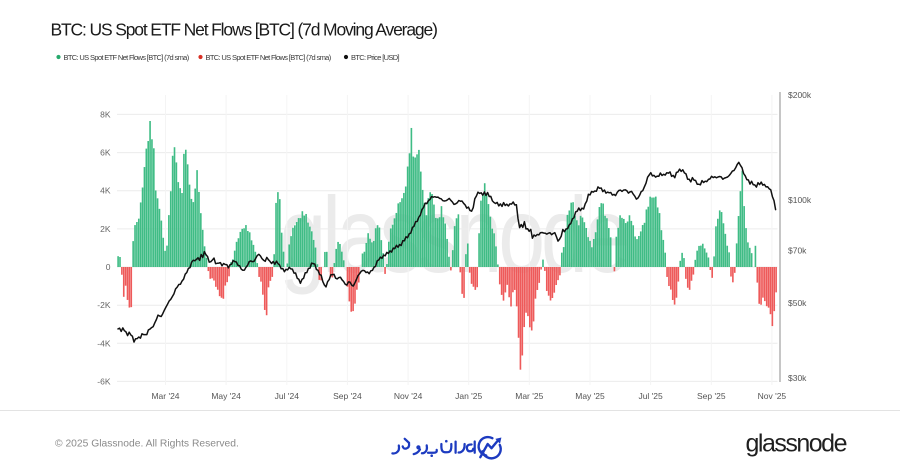 Image resolution: width=900 pixels, height=476 pixels. What do you see at coordinates (797, 251) in the screenshot?
I see `svg-text: $70k` at bounding box center [797, 251].